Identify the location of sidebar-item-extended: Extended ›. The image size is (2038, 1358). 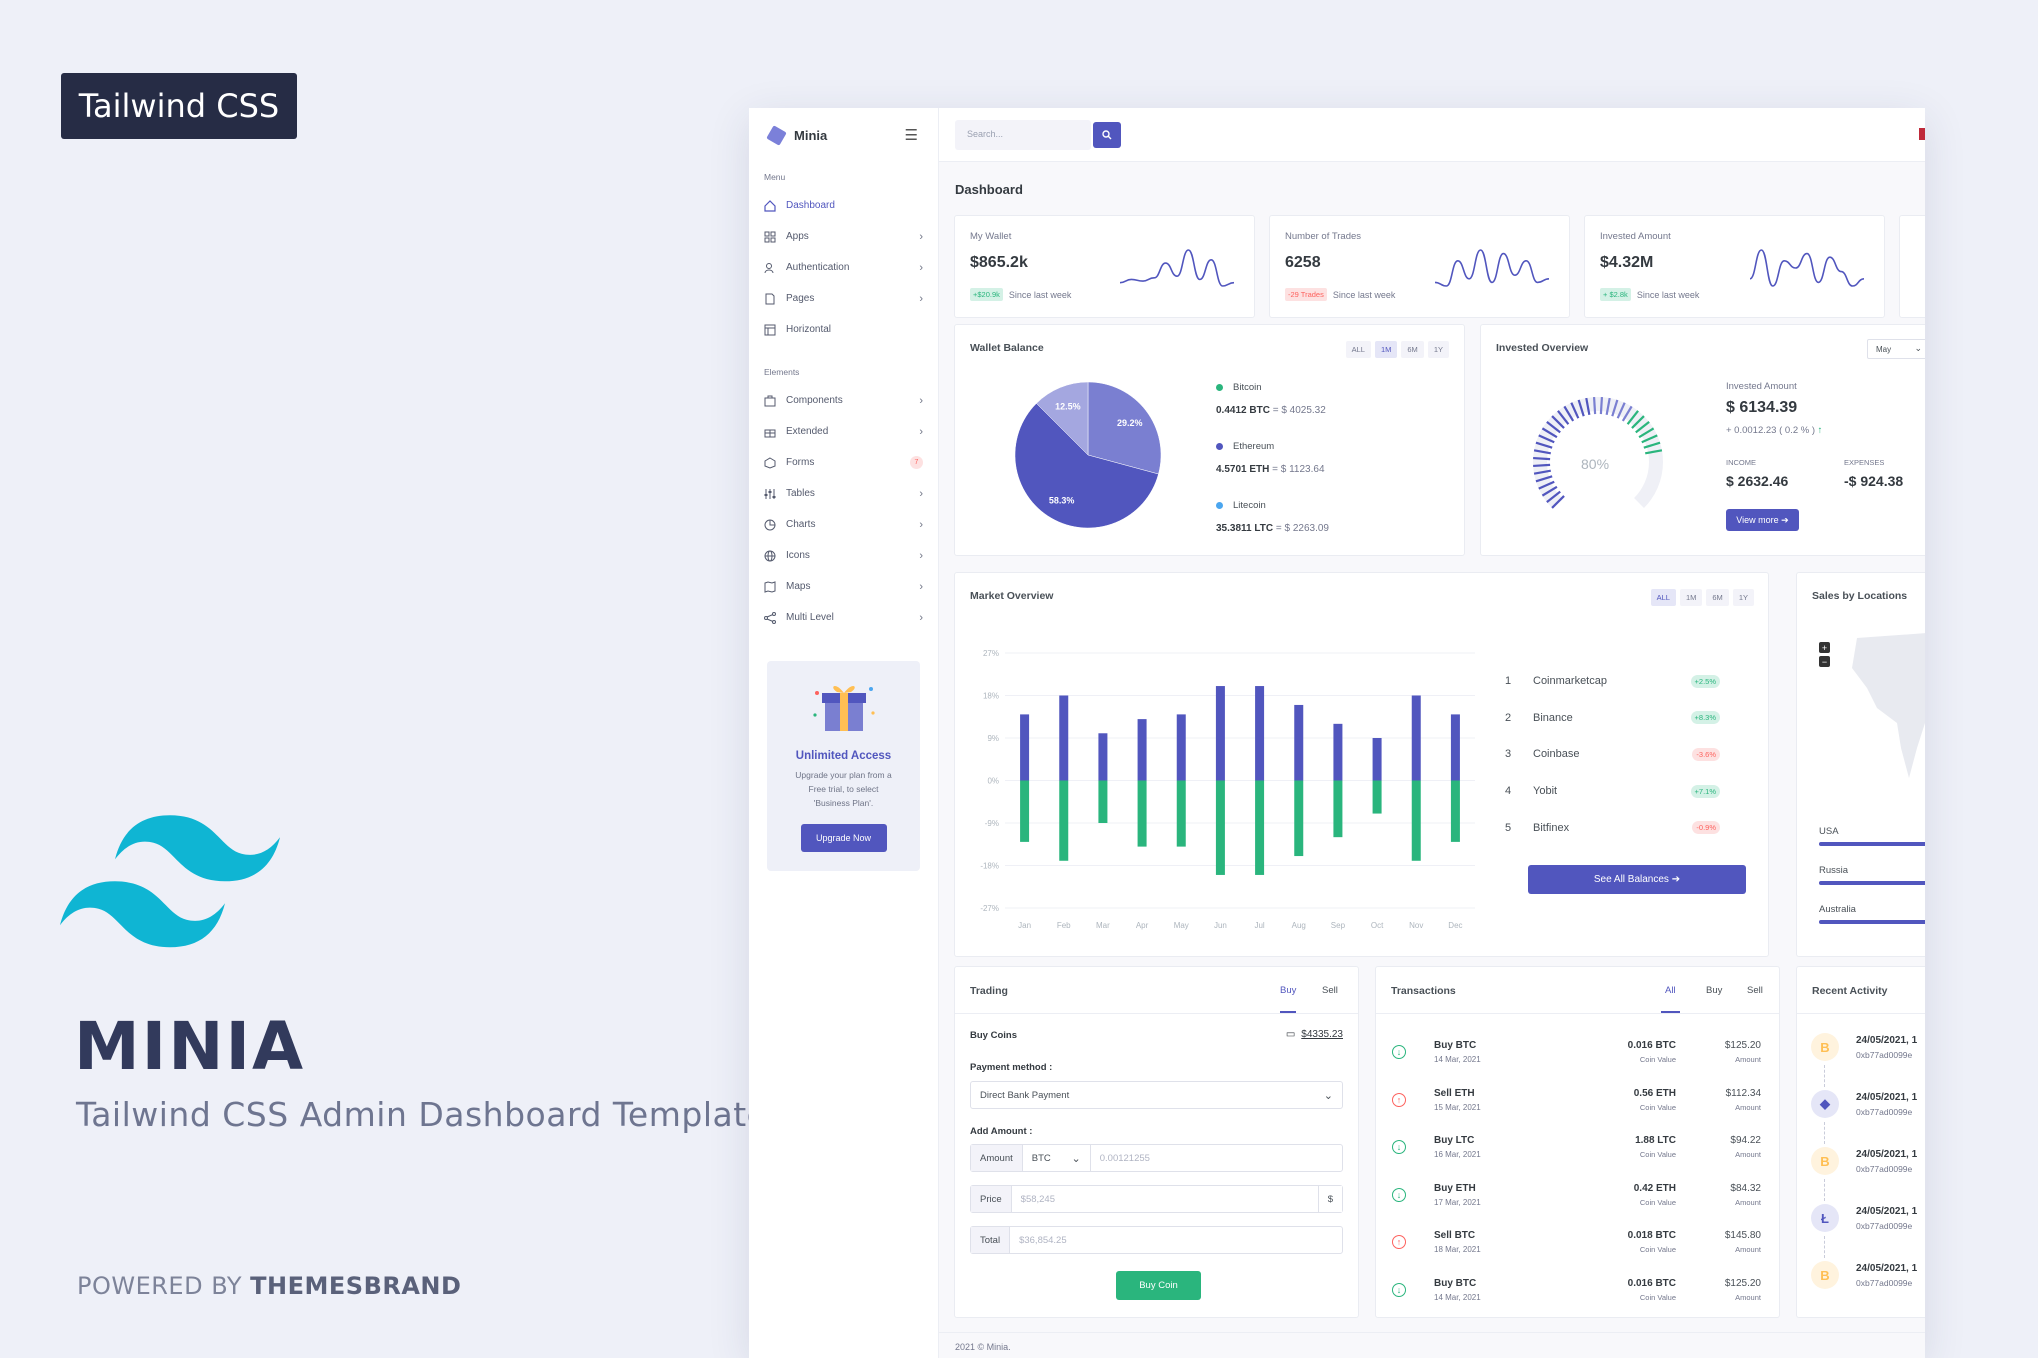
(843, 431).